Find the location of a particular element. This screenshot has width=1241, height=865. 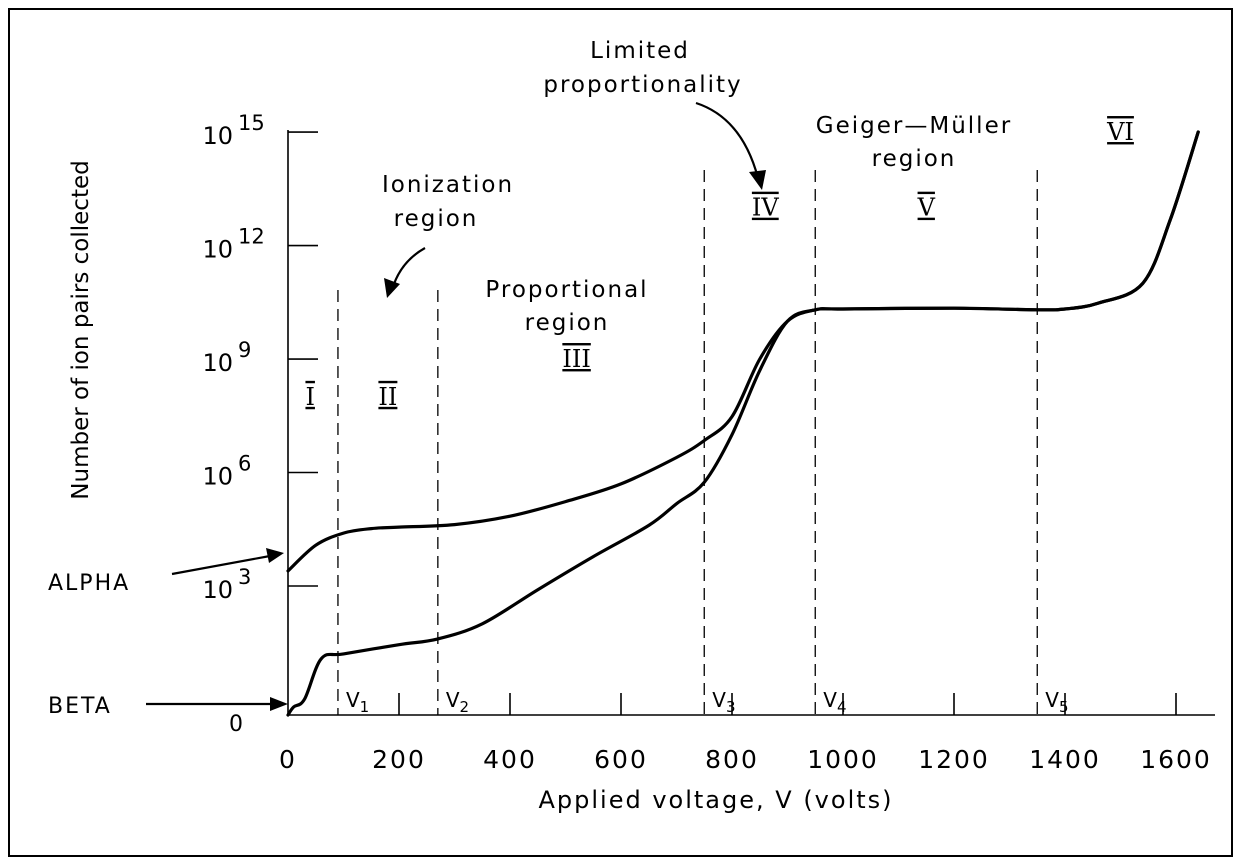

region-numeral-3: III is located at coordinates (576, 359).